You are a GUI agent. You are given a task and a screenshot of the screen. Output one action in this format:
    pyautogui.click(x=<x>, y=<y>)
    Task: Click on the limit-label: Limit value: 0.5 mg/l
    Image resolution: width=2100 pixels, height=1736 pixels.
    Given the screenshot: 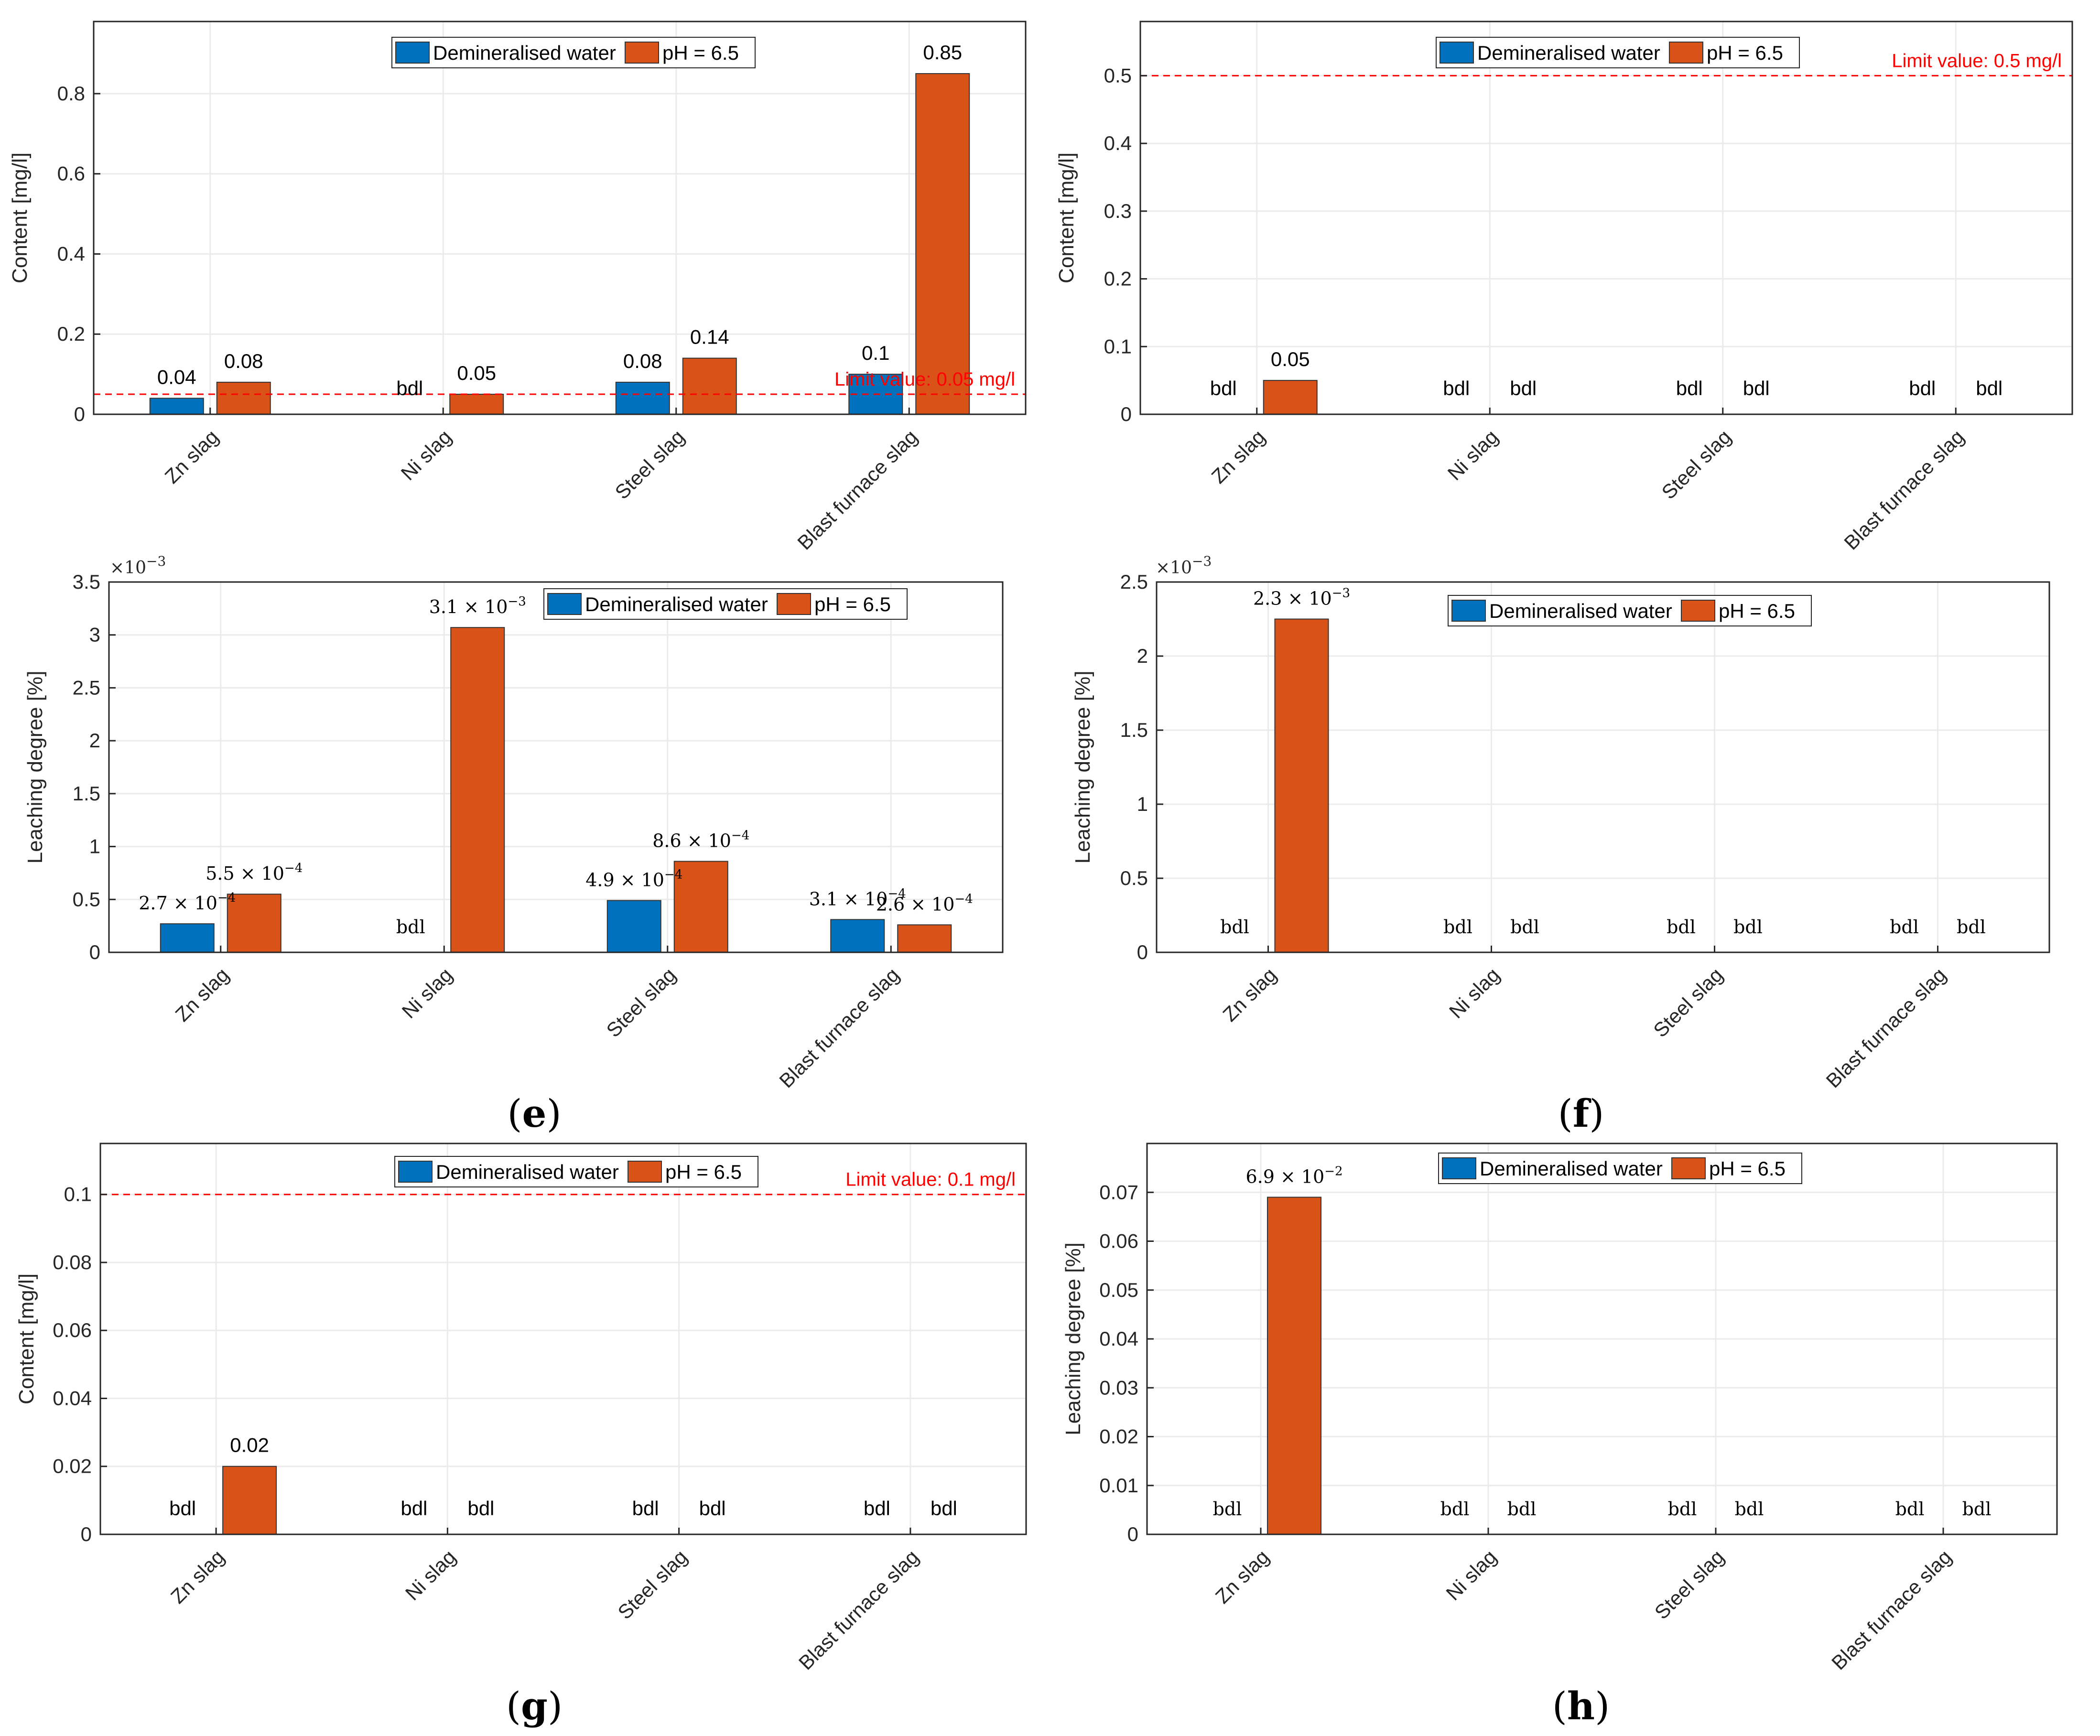 What is the action you would take?
    pyautogui.click(x=1977, y=60)
    